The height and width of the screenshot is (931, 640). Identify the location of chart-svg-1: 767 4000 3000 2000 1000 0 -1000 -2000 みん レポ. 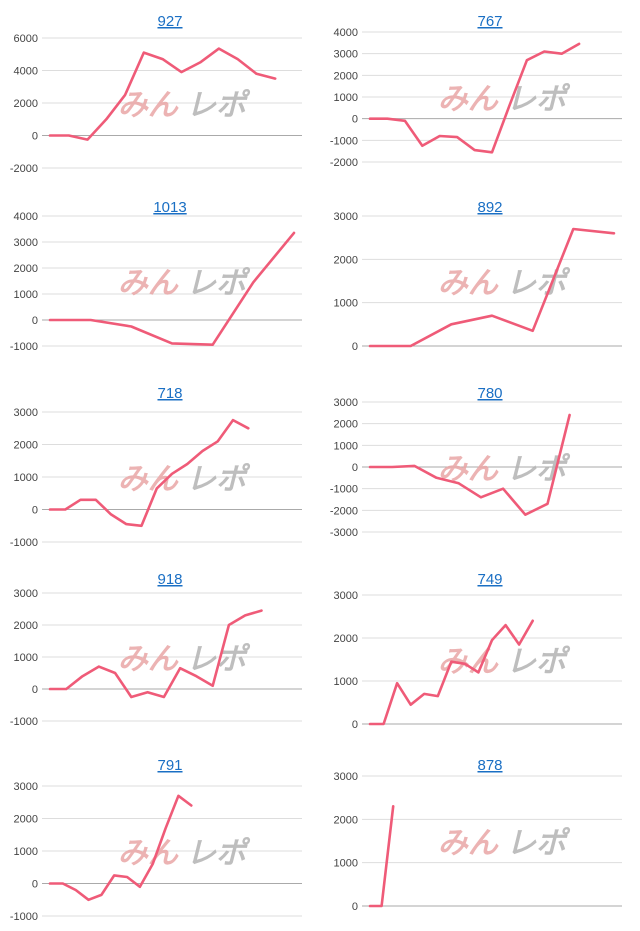
(476, 91).